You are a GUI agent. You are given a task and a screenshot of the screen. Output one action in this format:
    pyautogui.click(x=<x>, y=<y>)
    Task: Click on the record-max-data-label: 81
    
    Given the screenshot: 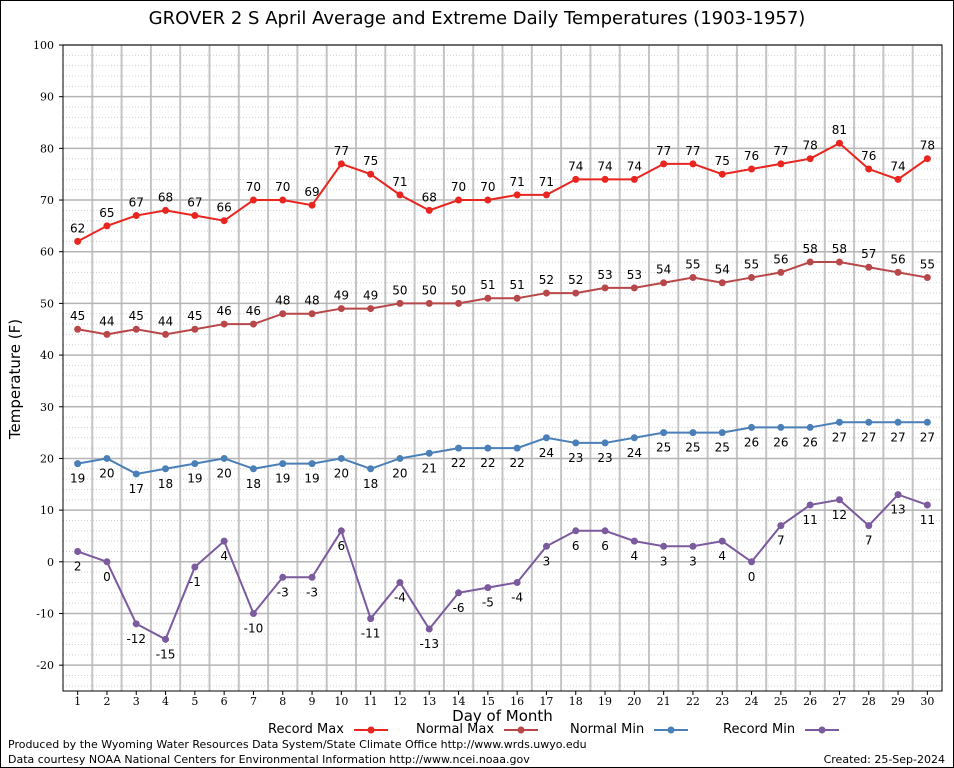 What is the action you would take?
    pyautogui.click(x=839, y=130)
    